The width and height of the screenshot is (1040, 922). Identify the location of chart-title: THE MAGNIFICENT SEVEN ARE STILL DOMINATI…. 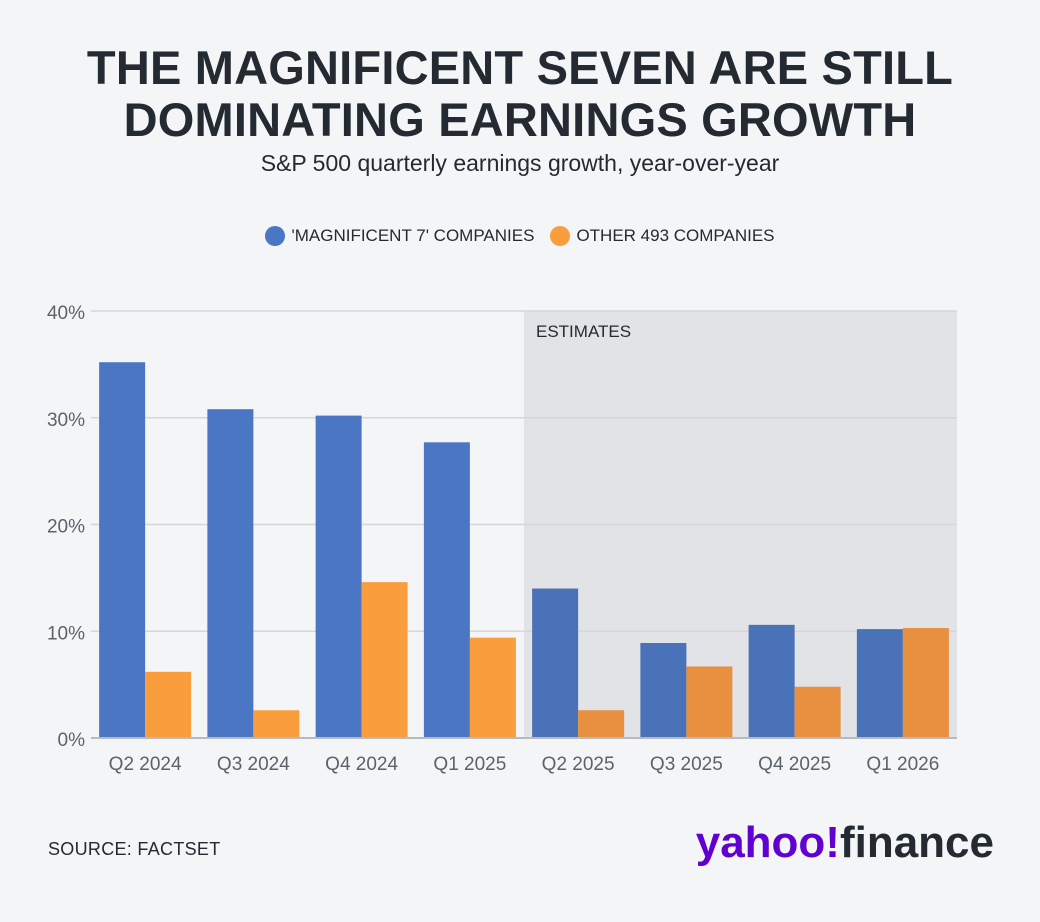
(520, 94).